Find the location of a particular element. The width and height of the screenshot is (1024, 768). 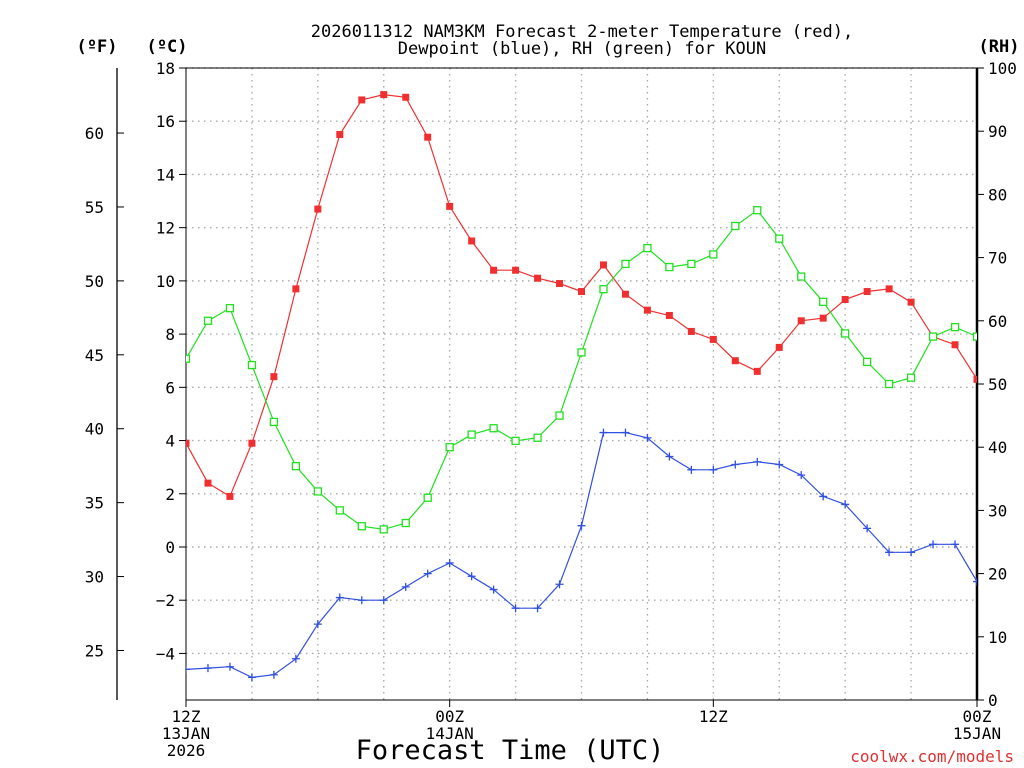

x-tick-label: 00Z is located at coordinates (977, 716).